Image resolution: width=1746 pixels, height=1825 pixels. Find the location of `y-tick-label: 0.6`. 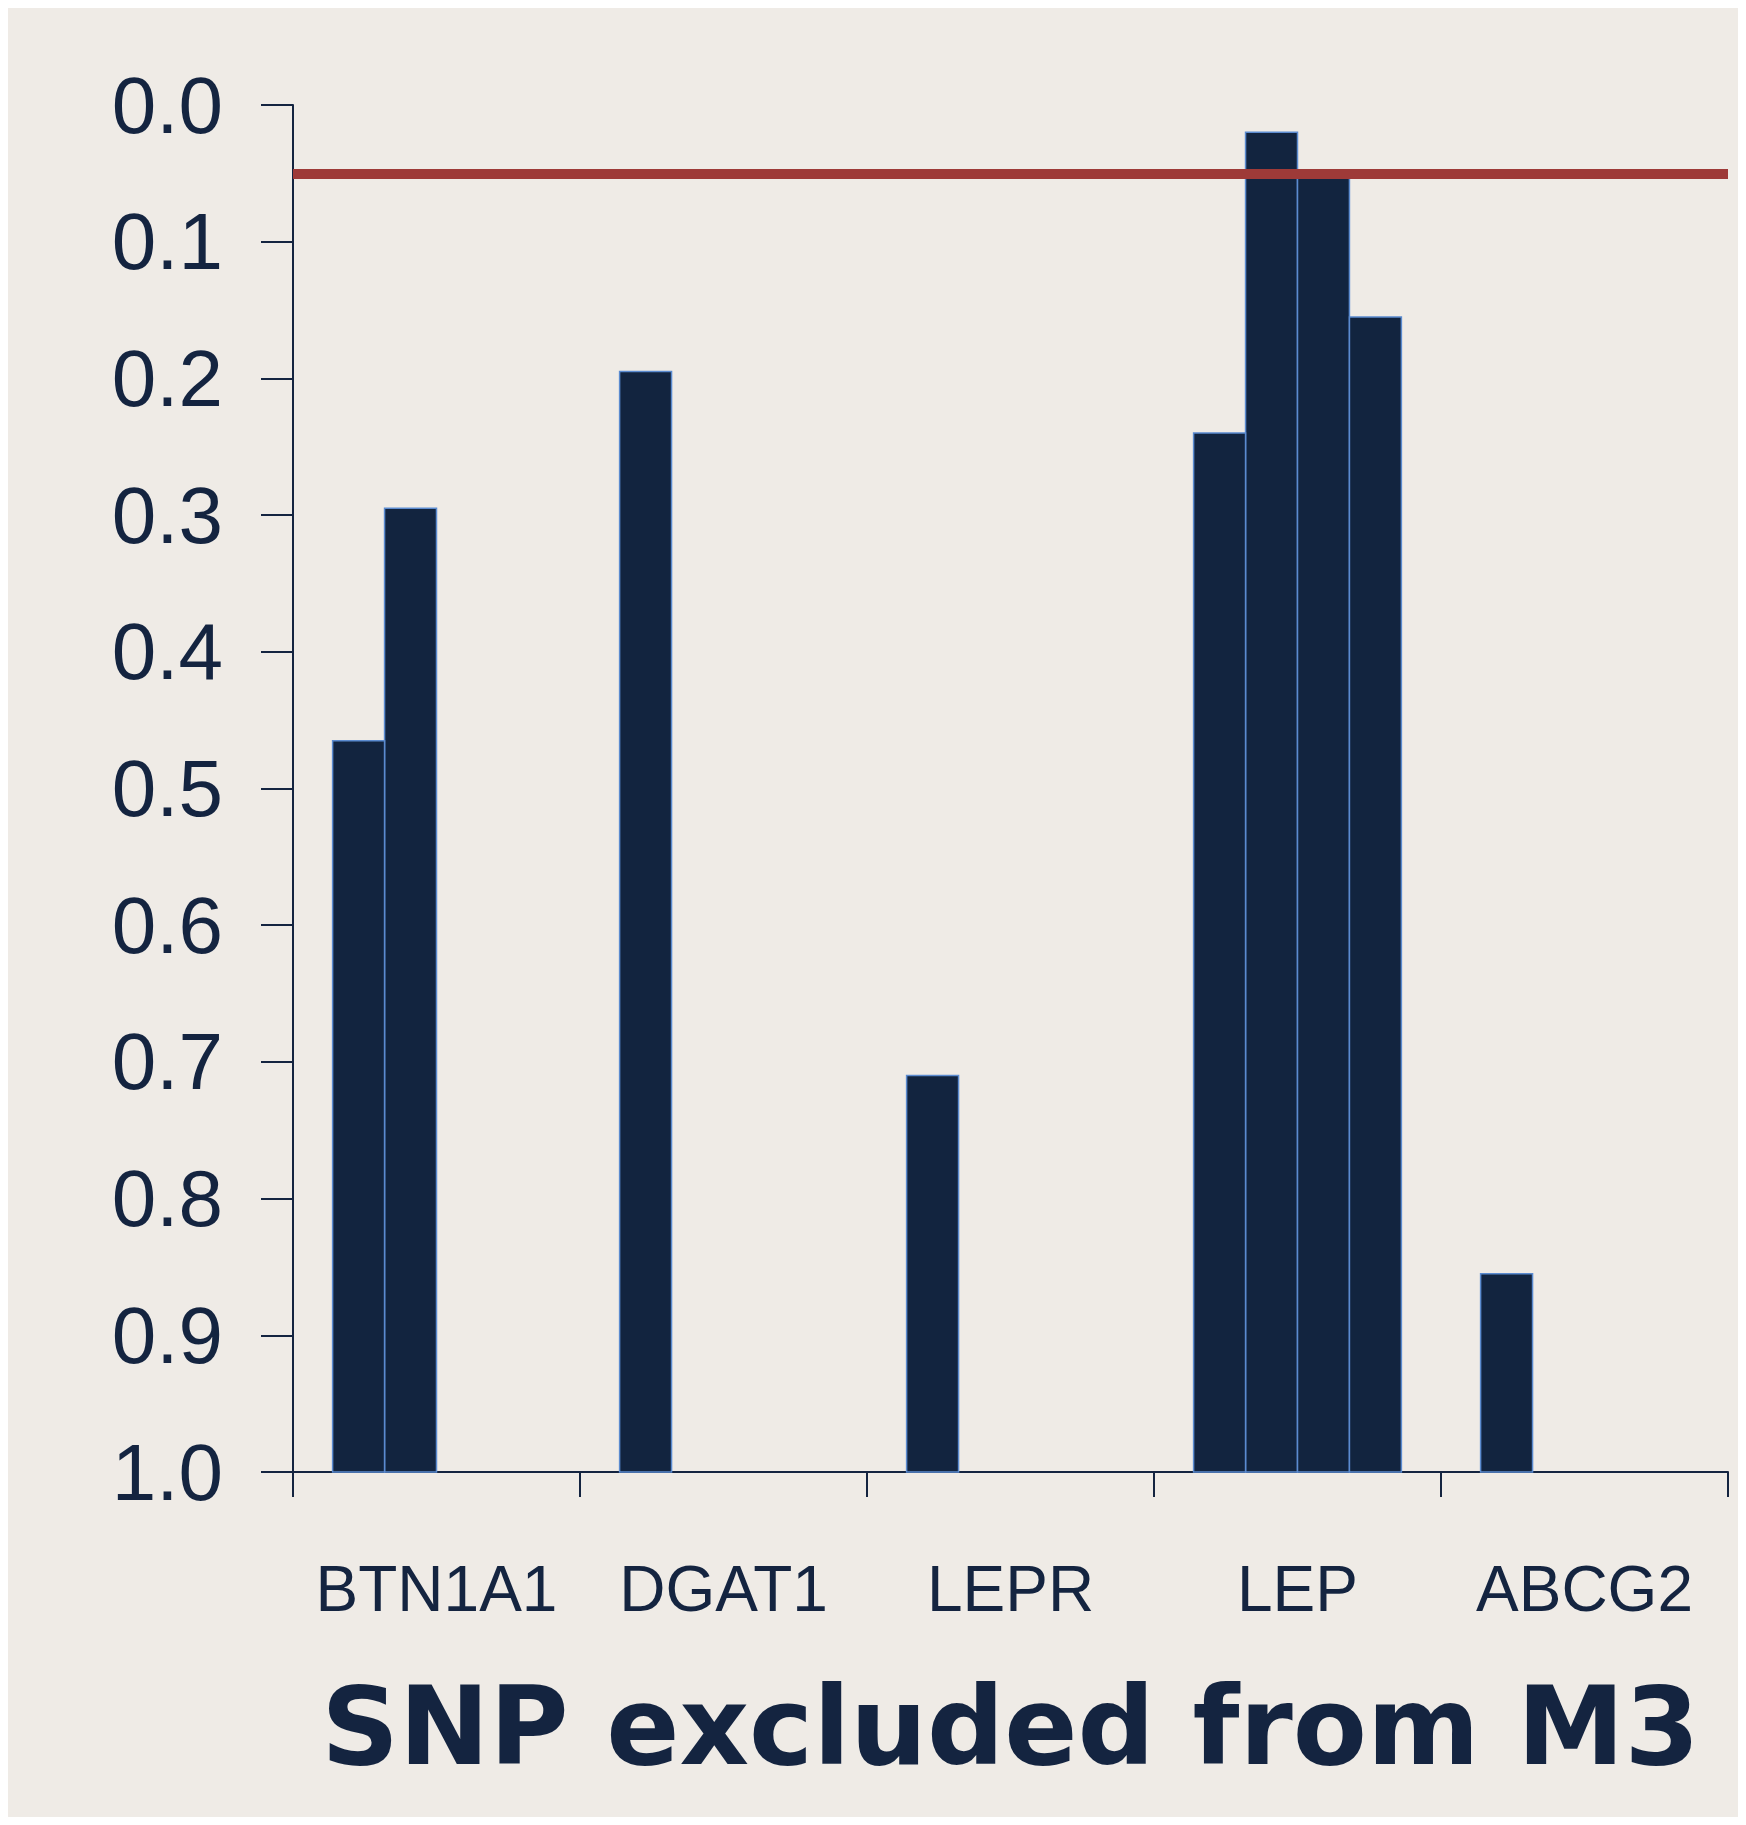

y-tick-label: 0.6 is located at coordinates (167, 925).